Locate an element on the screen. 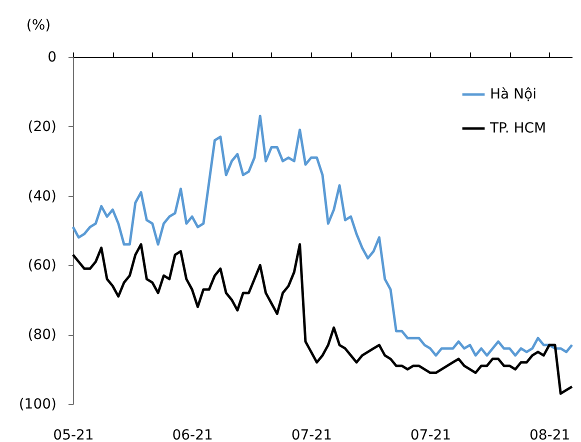  y-tick-label: 0 is located at coordinates (52, 58).